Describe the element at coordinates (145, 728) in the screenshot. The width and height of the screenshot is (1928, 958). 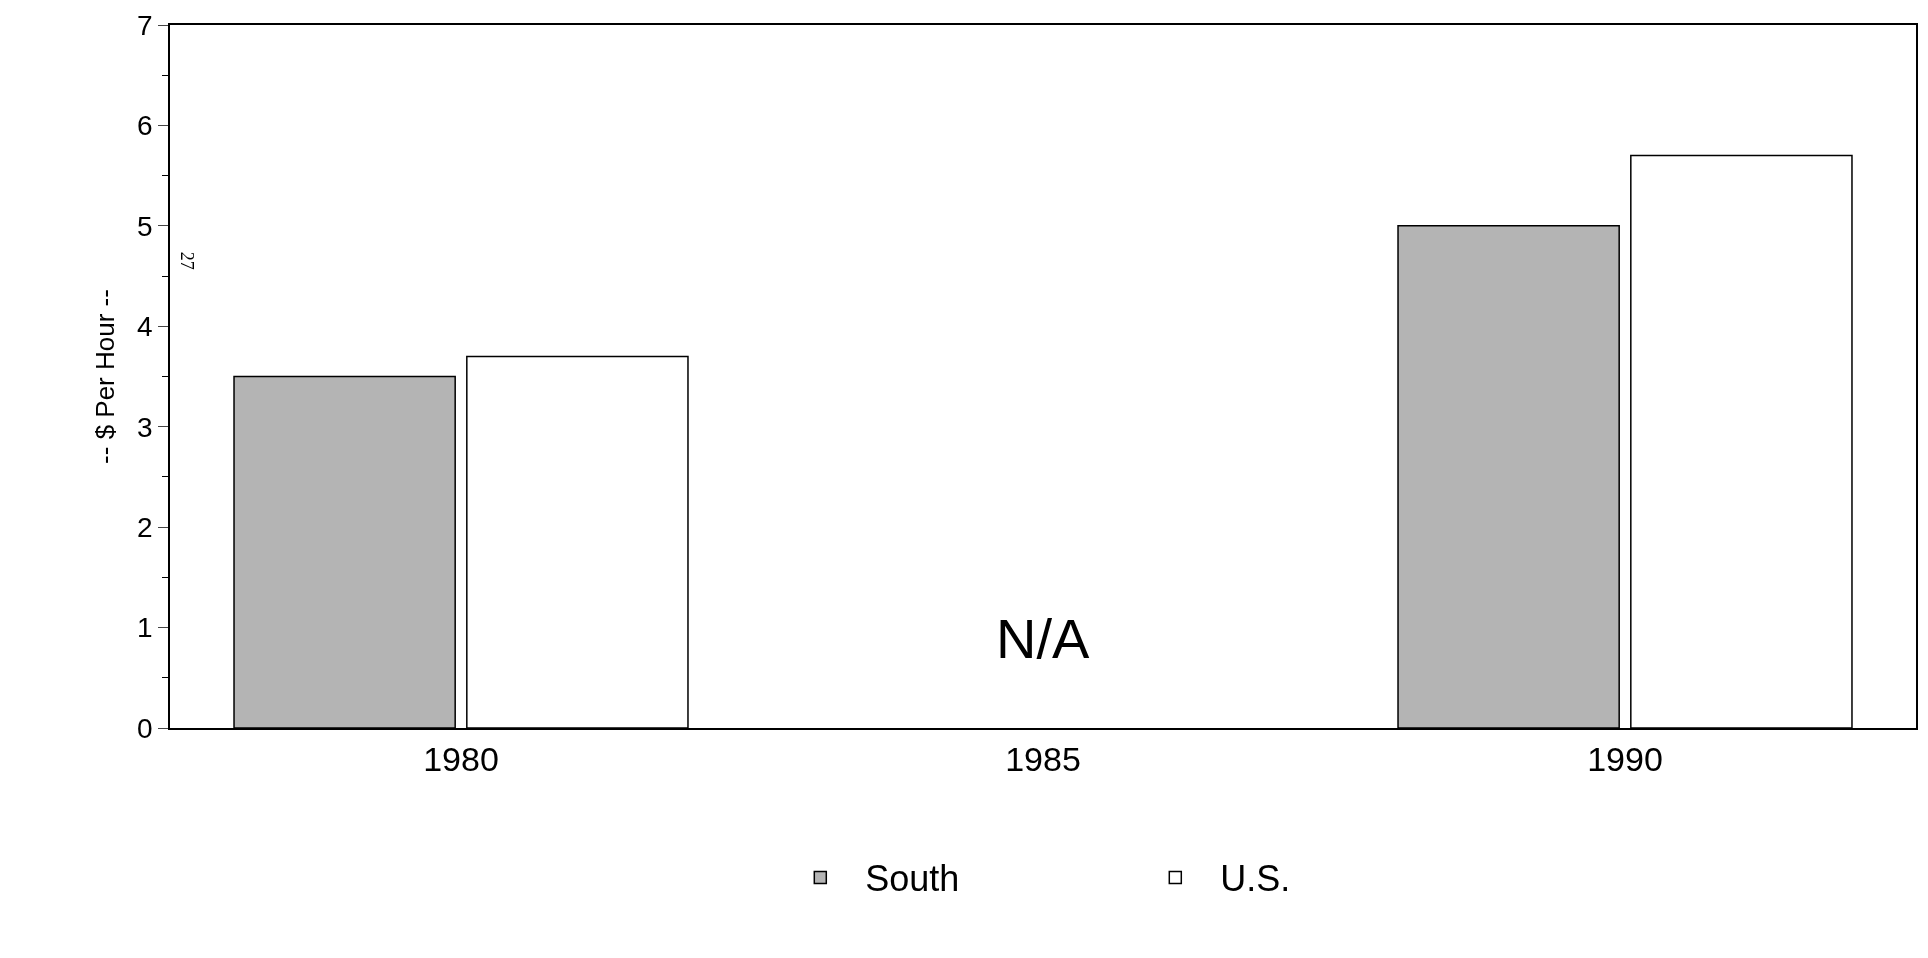
I see `y-tick-label: 0` at that location.